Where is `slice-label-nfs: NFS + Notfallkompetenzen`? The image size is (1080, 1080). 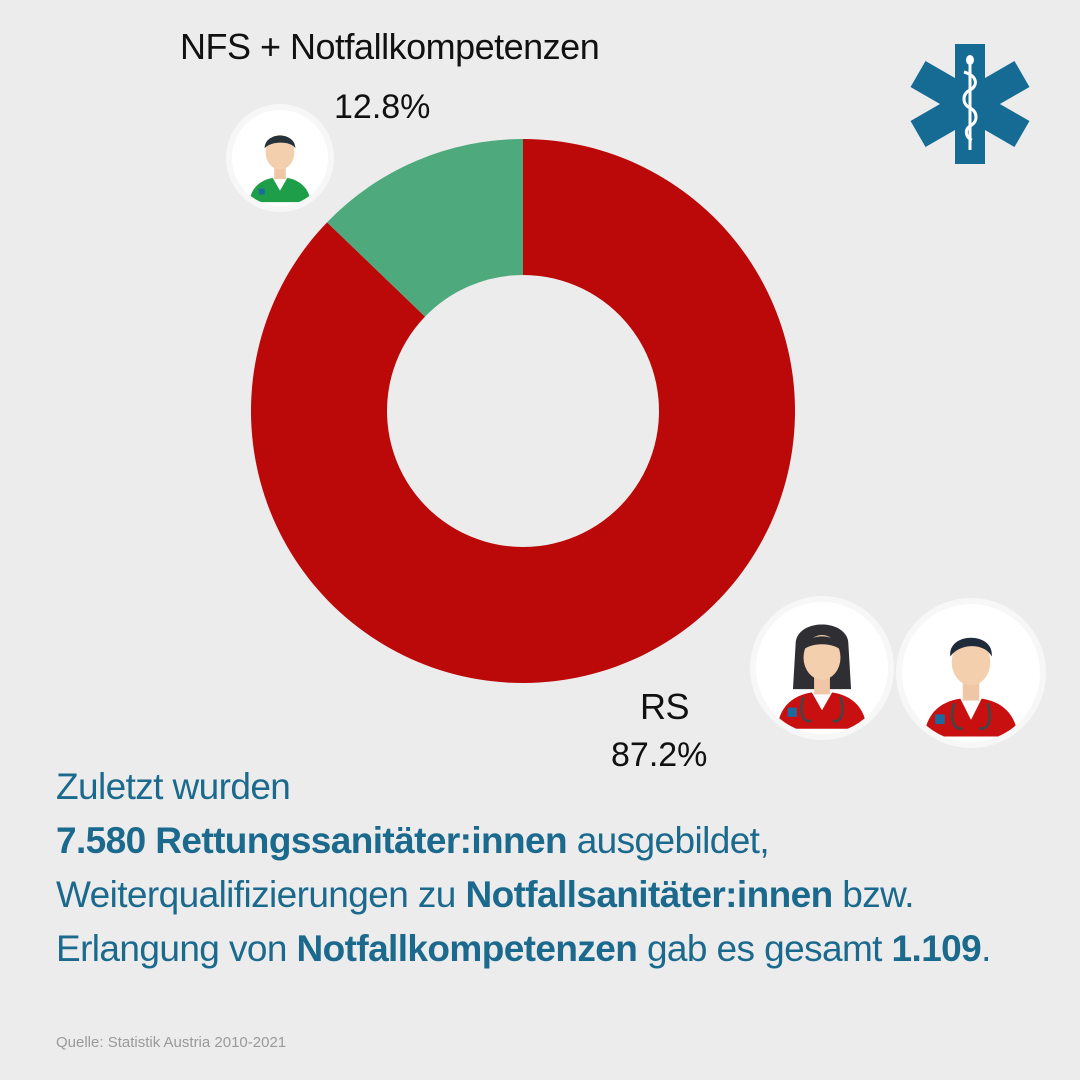
slice-label-nfs: NFS + Notfallkompetenzen is located at coordinates (390, 46).